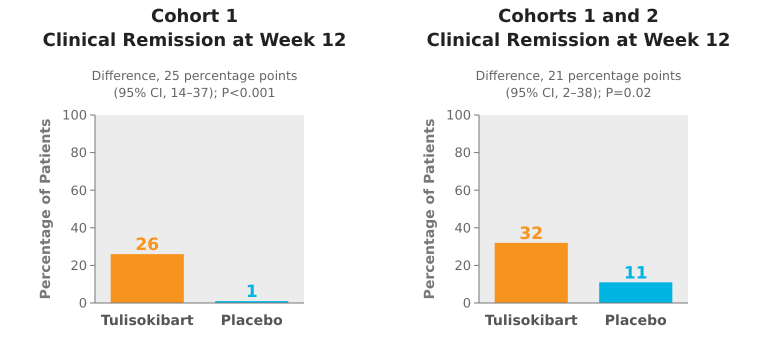 This screenshot has height=344, width=768. Describe the element at coordinates (195, 84) in the screenshot. I see `chart-subtitle: Difference, 25 percentage points (95% CI, 14–37); P<0.001` at that location.